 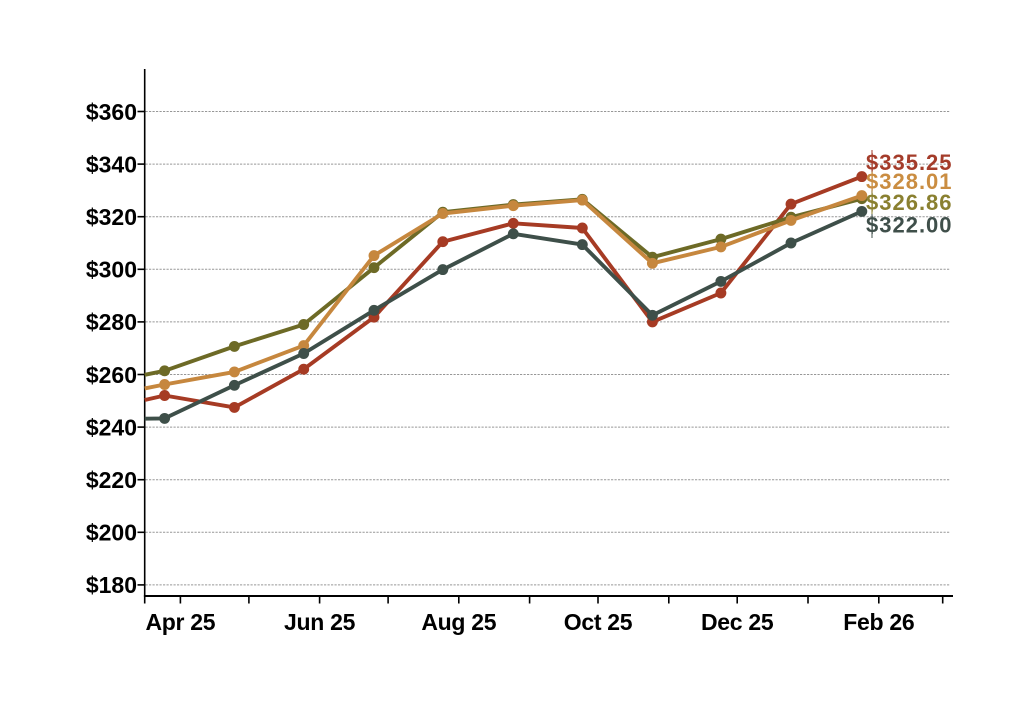 What do you see at coordinates (878, 622) in the screenshot?
I see `svg-text: Feb 26` at bounding box center [878, 622].